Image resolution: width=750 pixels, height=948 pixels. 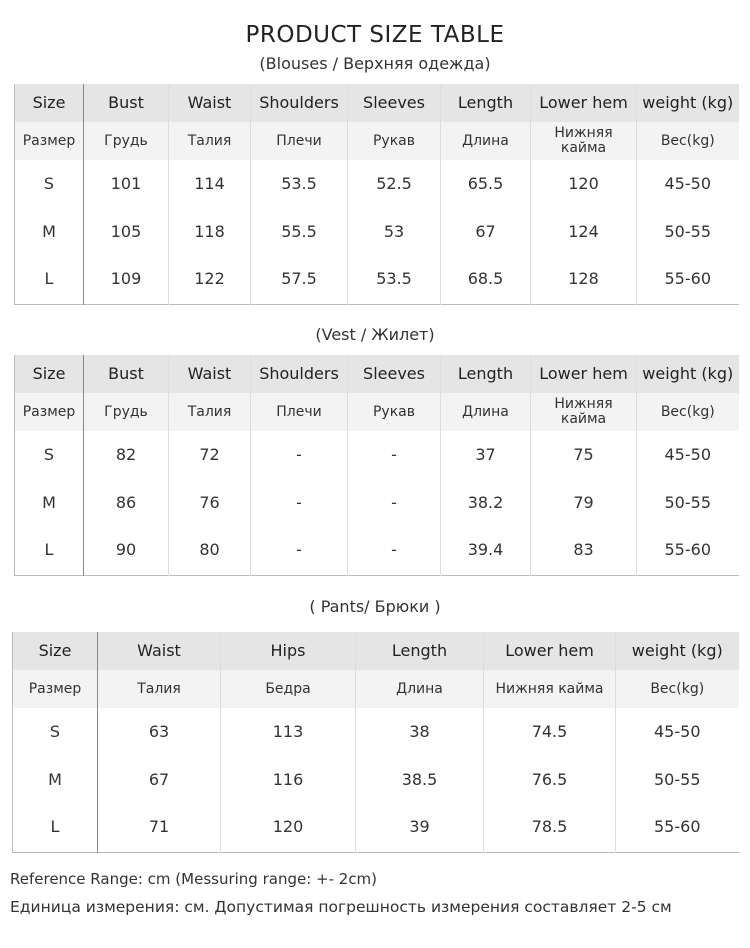 I want to click on table-cell: 109, so click(x=126, y=280).